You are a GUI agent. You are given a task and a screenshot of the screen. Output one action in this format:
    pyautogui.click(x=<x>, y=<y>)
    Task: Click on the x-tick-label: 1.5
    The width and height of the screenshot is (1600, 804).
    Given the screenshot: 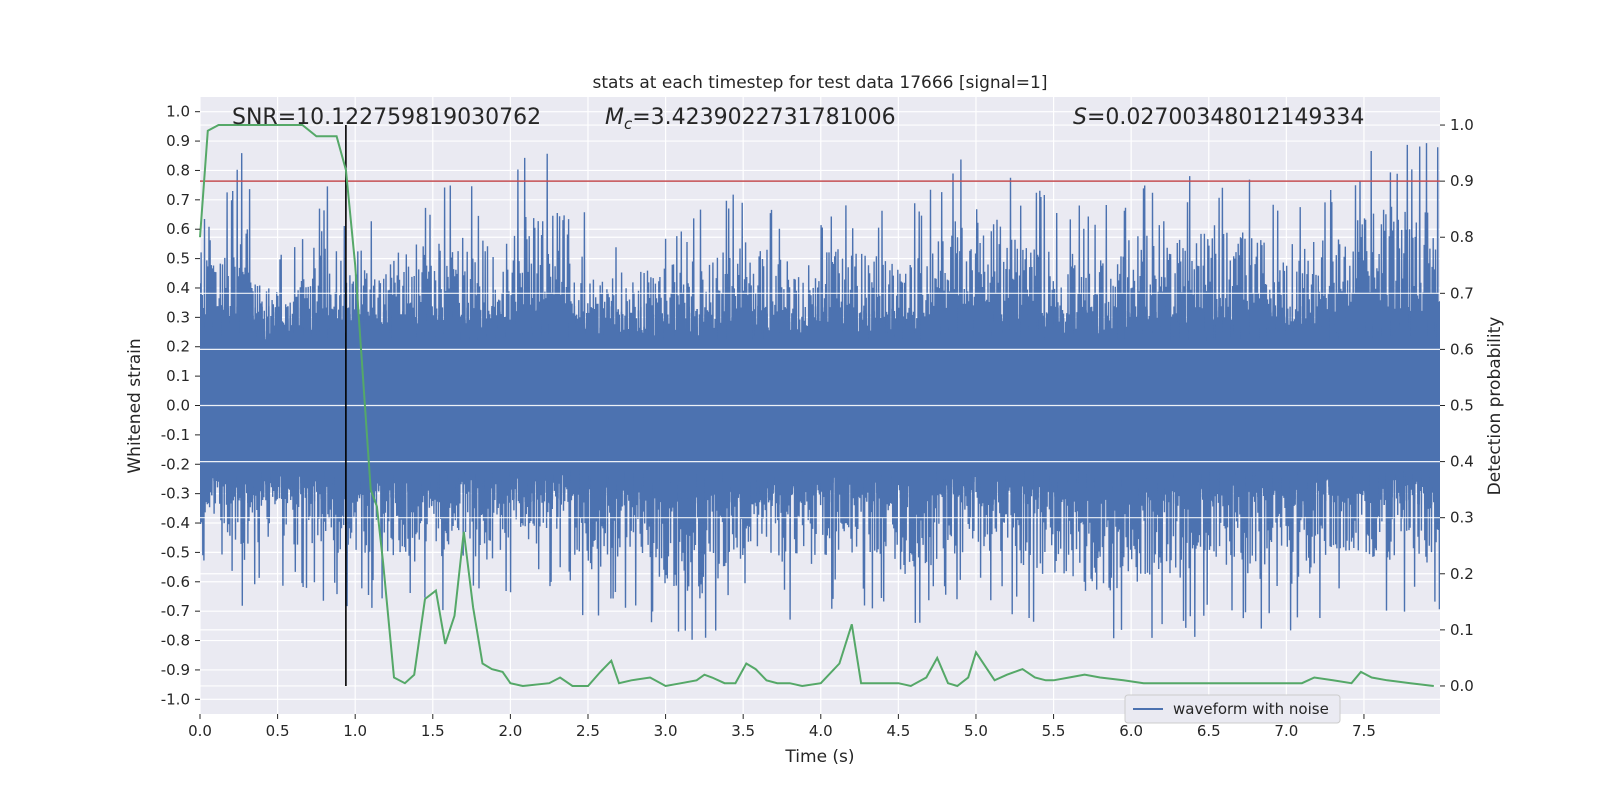 What is the action you would take?
    pyautogui.click(x=433, y=731)
    